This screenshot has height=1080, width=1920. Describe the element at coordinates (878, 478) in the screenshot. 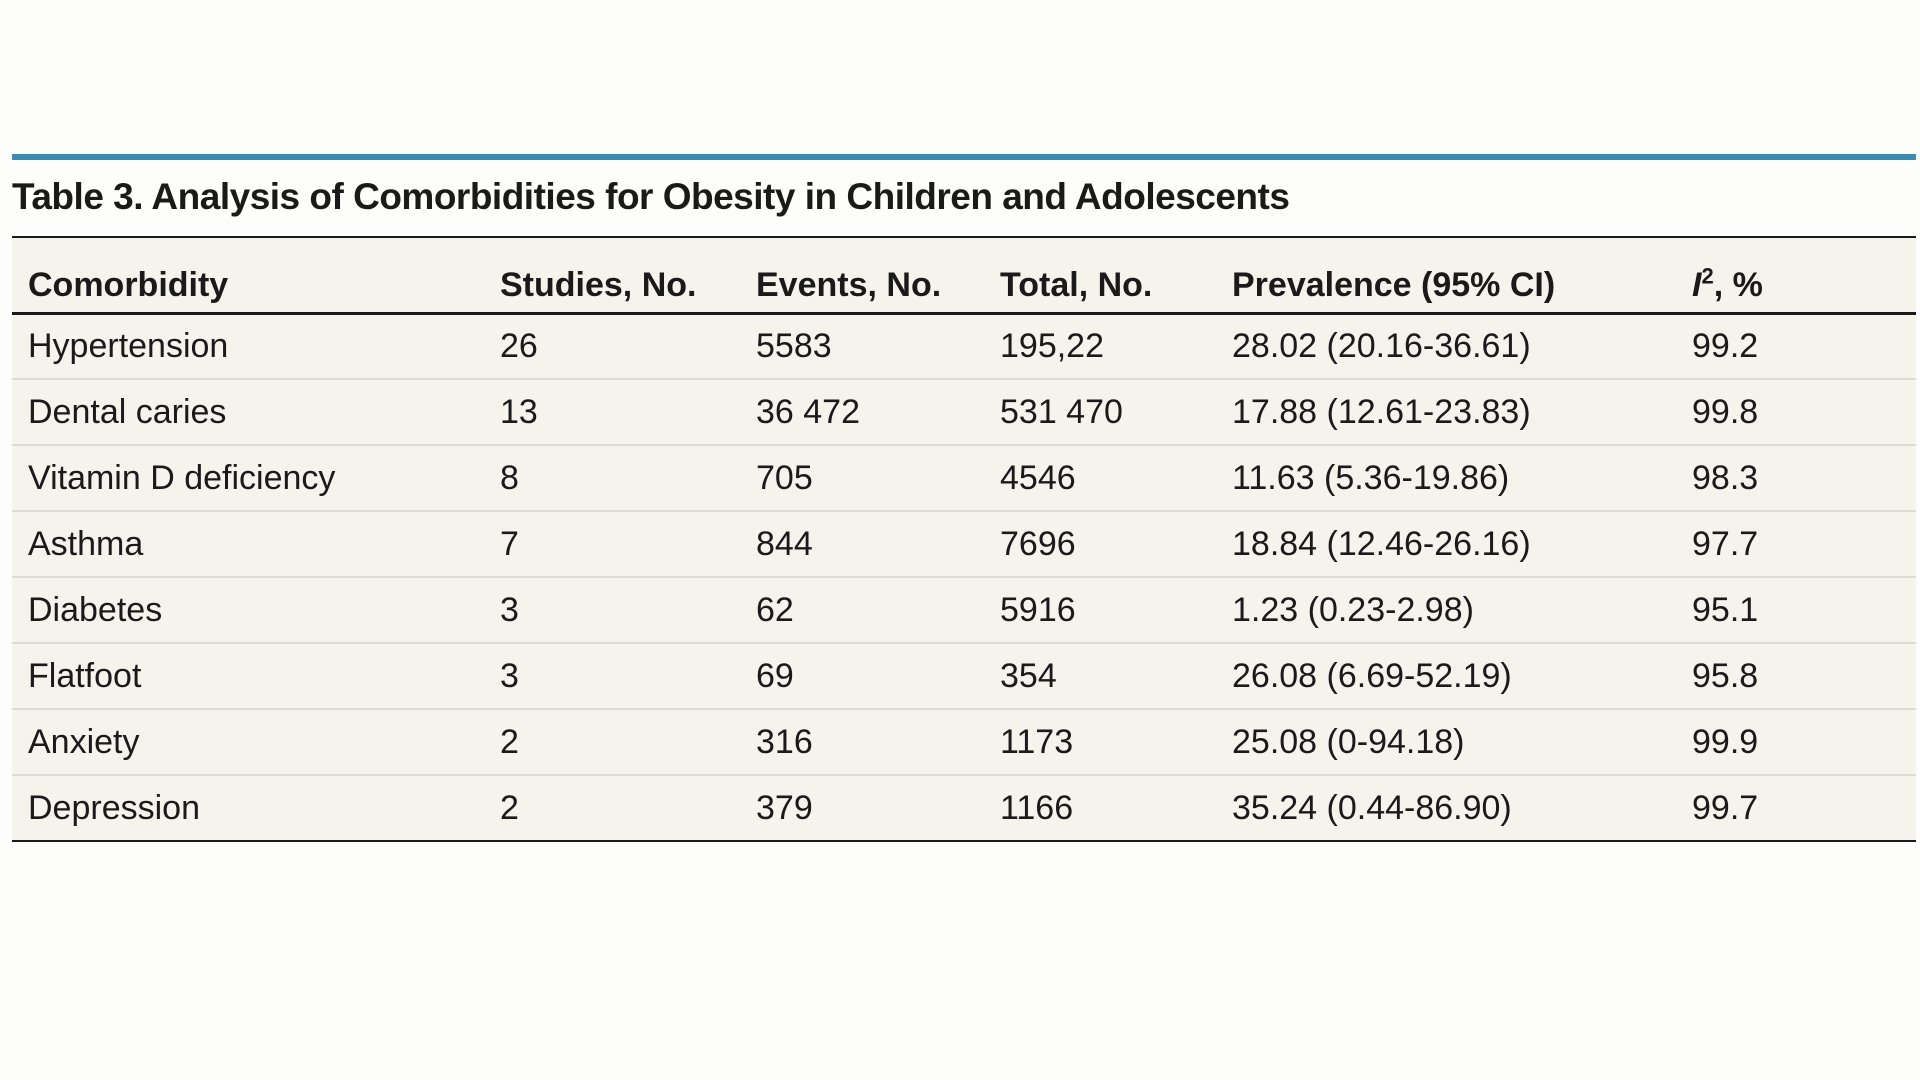

I see `cell-events: 705` at that location.